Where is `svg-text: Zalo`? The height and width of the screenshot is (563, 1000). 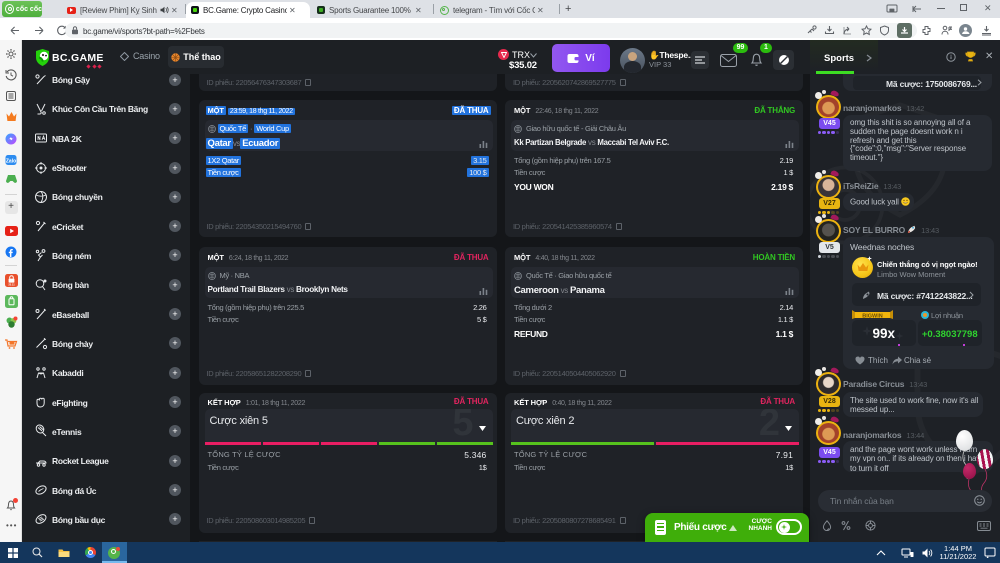 svg-text: Zalo is located at coordinates (11, 161).